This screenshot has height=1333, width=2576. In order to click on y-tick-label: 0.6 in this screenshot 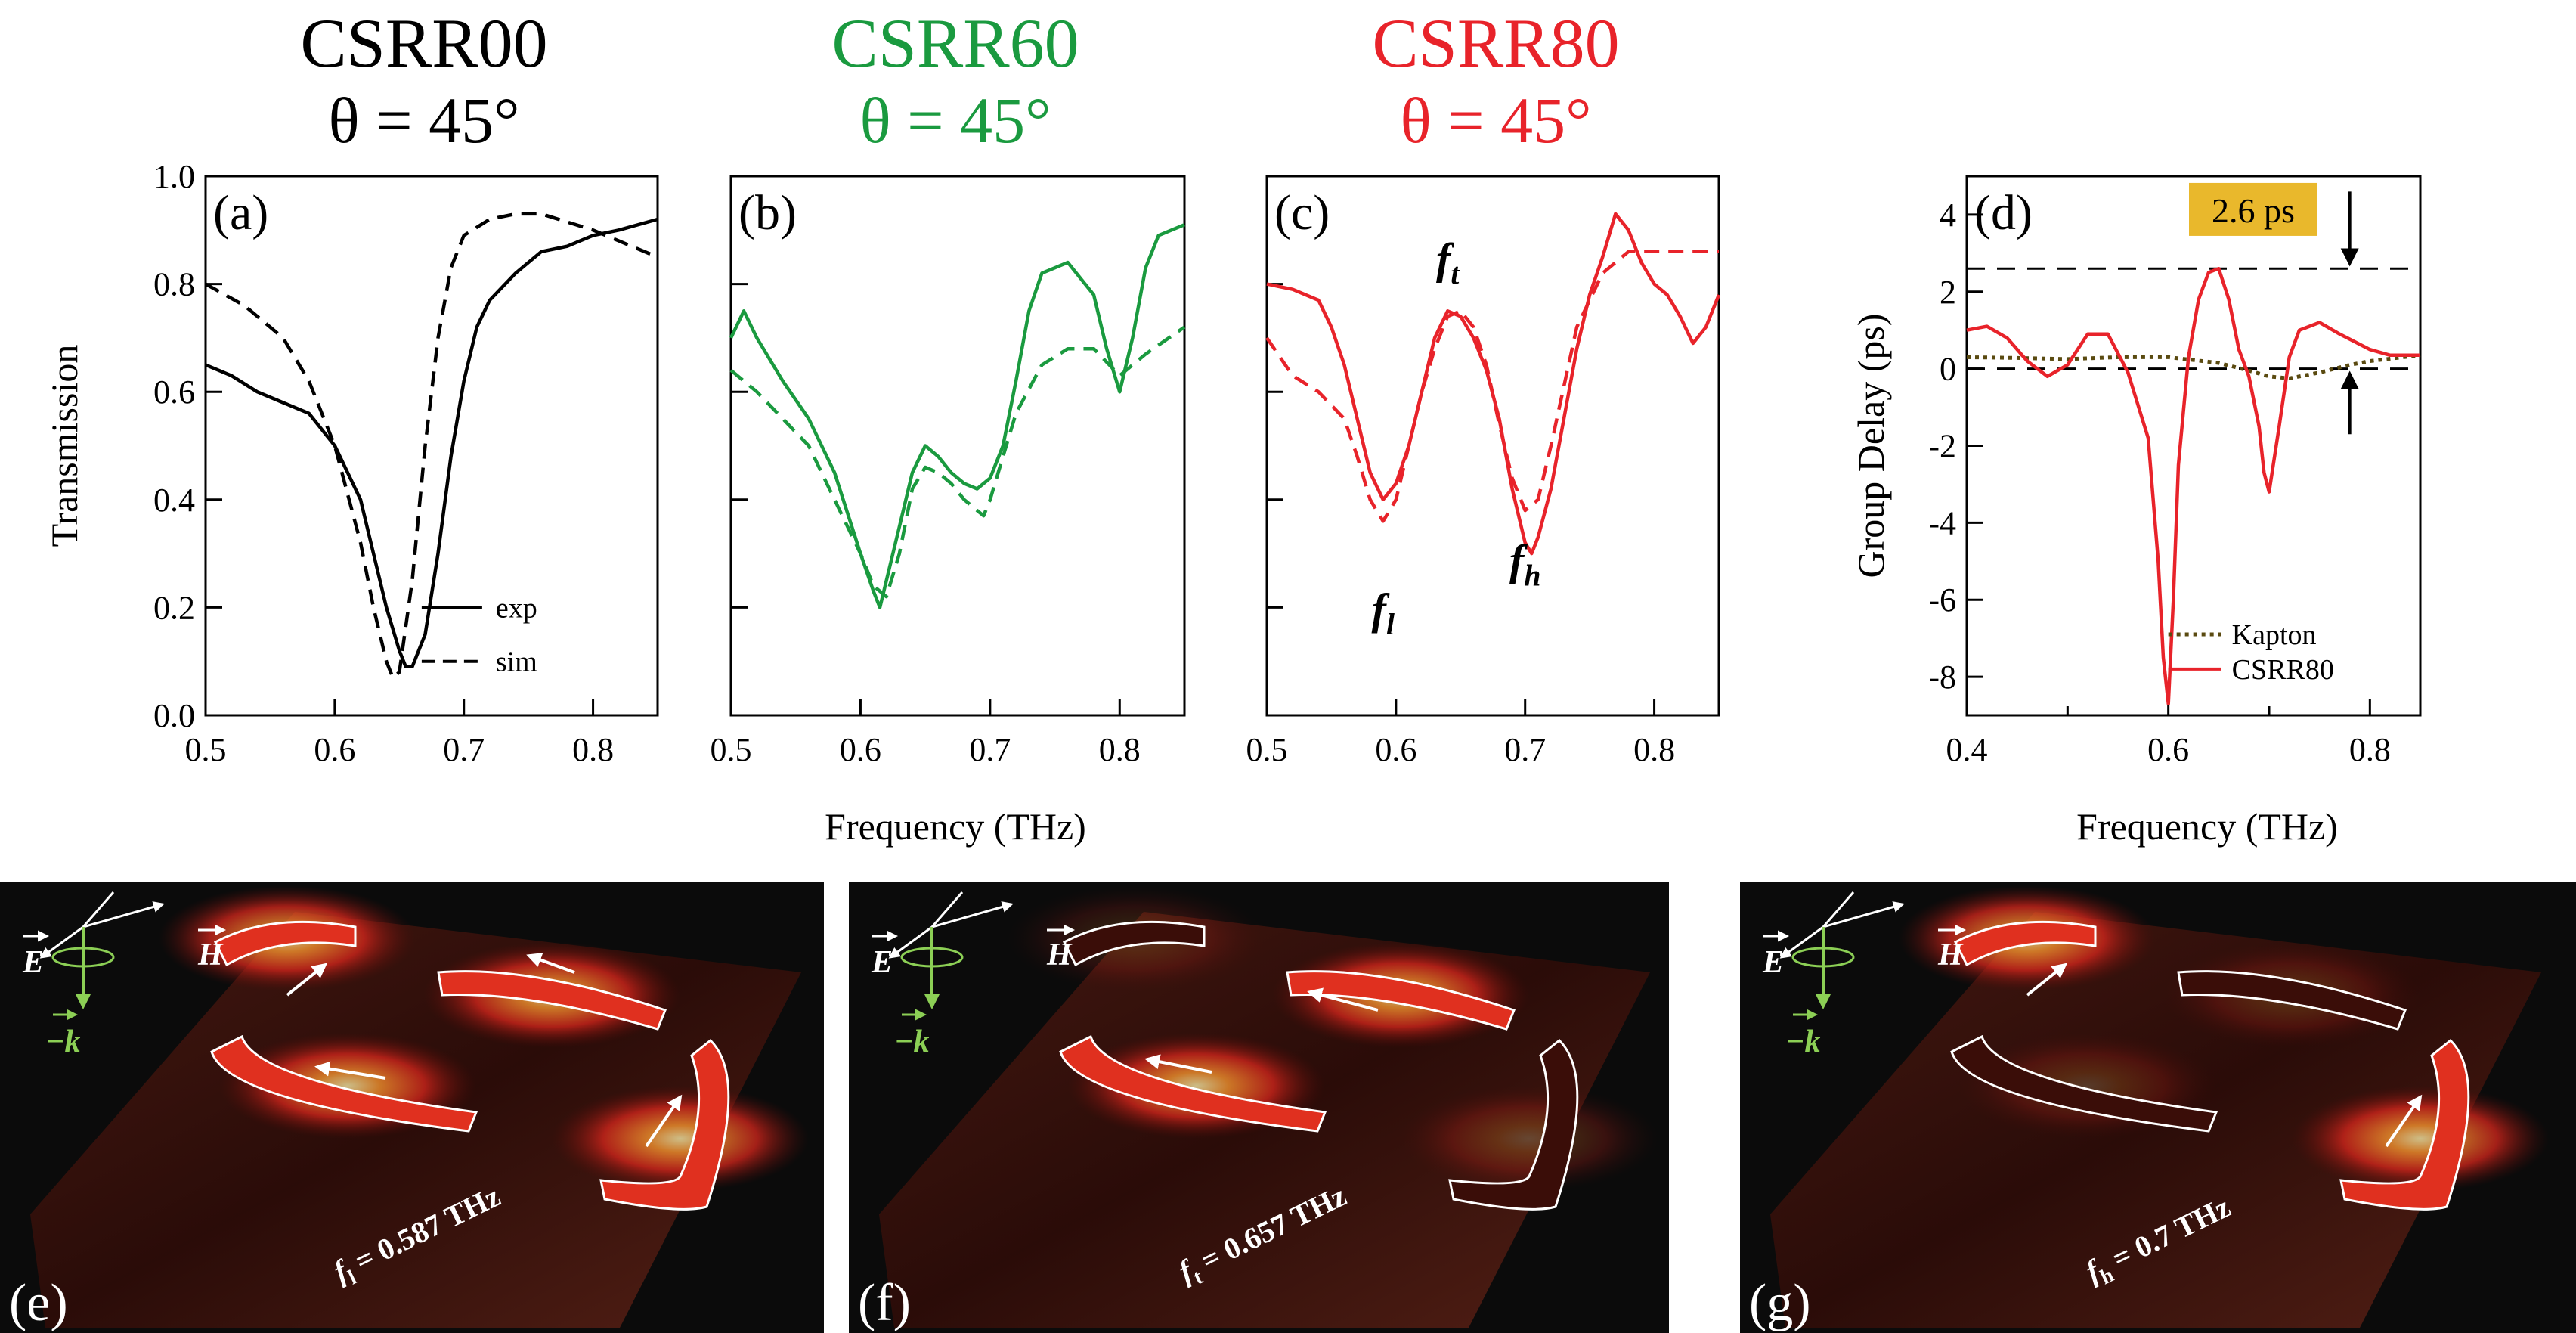, I will do `click(174, 392)`.